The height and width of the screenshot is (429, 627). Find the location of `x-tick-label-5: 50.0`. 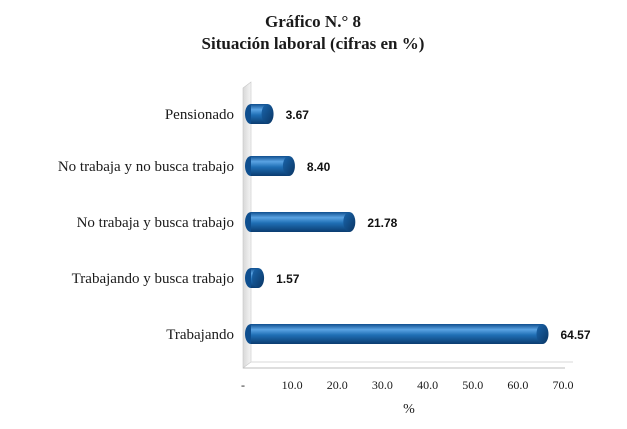

x-tick-label-5: 50.0 is located at coordinates (472, 385).